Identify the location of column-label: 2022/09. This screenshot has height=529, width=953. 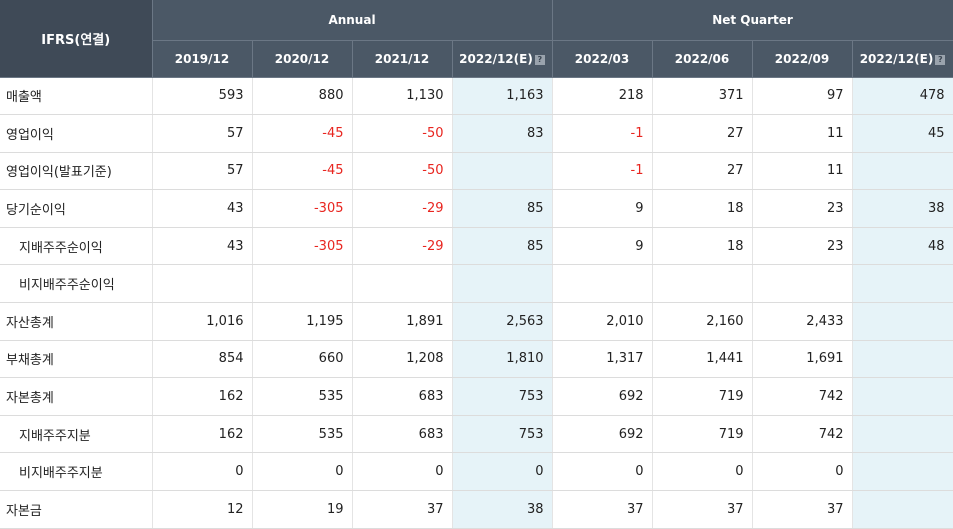
(802, 58).